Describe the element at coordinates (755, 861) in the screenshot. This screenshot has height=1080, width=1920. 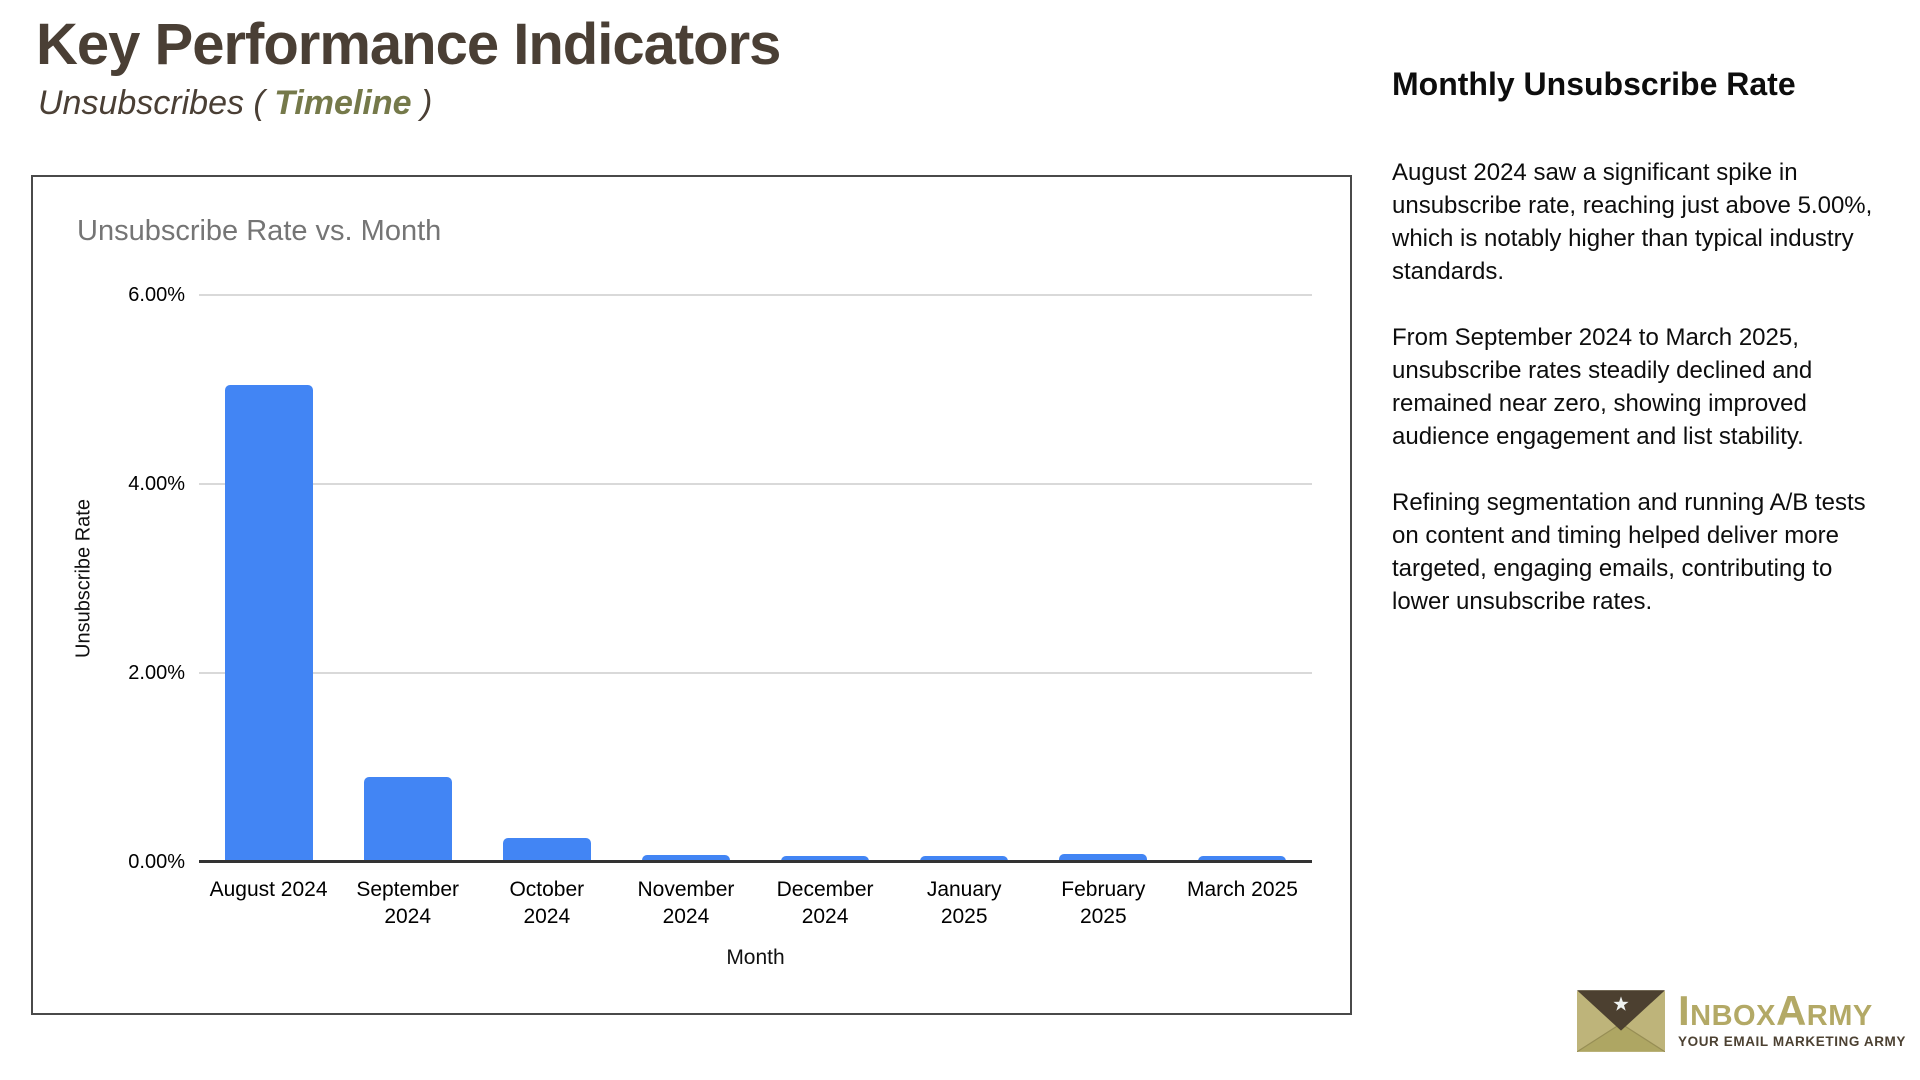
I see `x-axis-baseline` at that location.